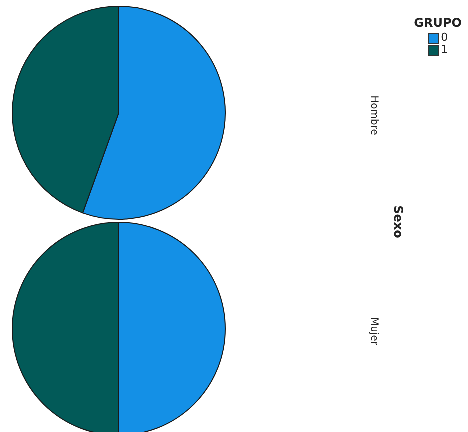 This screenshot has width=468, height=432. Describe the element at coordinates (374, 115) in the screenshot. I see `slice-label: Hombre` at that location.